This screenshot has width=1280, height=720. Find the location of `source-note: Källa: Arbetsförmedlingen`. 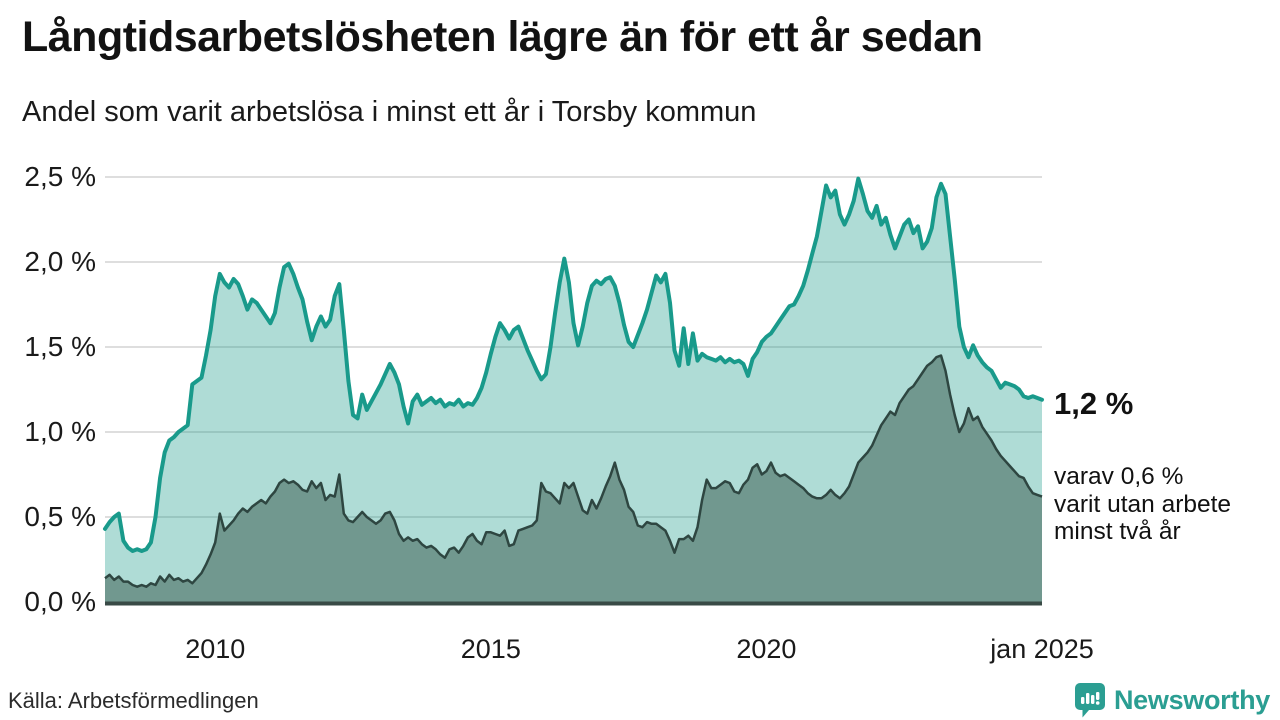

source-note: Källa: Arbetsförmedlingen is located at coordinates (133, 700).